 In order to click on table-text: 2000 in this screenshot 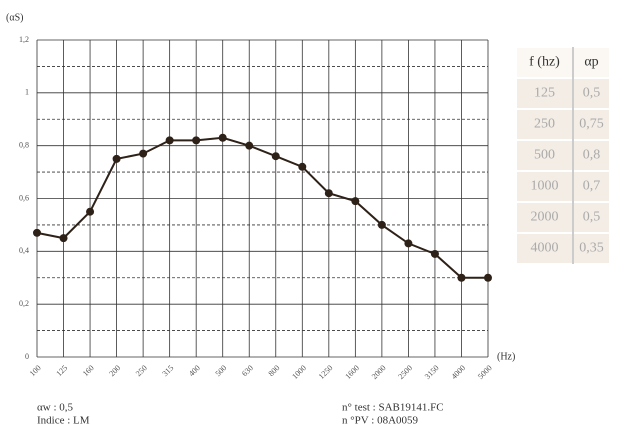, I will do `click(545, 217)`.